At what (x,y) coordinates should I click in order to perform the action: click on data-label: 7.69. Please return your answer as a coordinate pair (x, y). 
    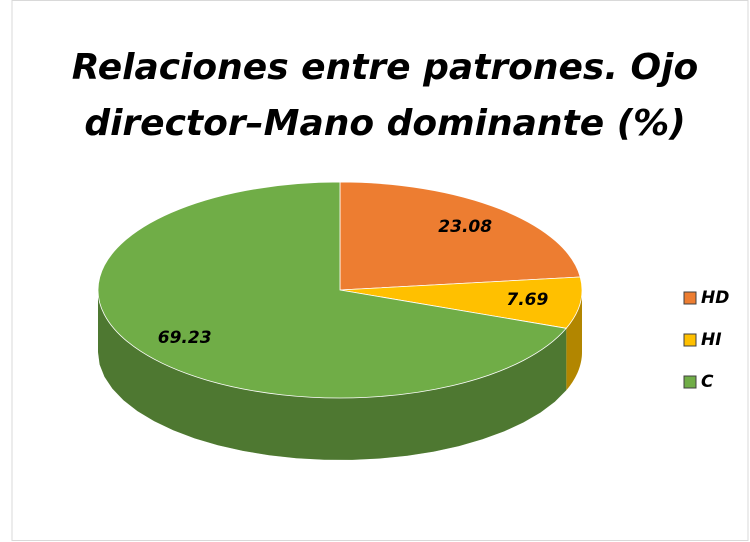
    Looking at the image, I should click on (527, 300).